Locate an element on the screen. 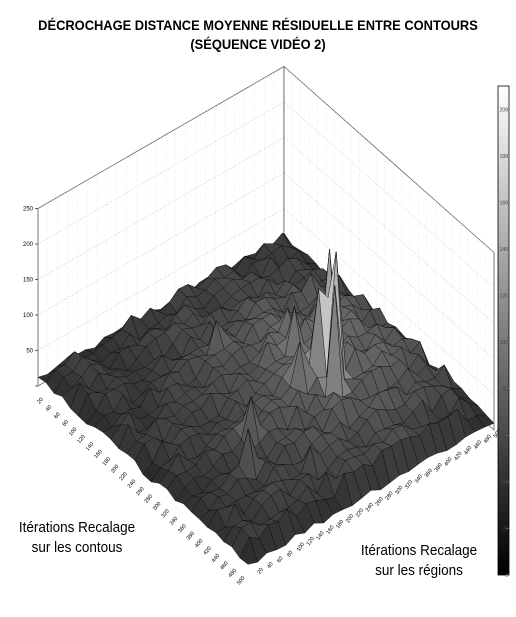 This screenshot has height=617, width=516. z-tick-label: 150 is located at coordinates (28, 281).